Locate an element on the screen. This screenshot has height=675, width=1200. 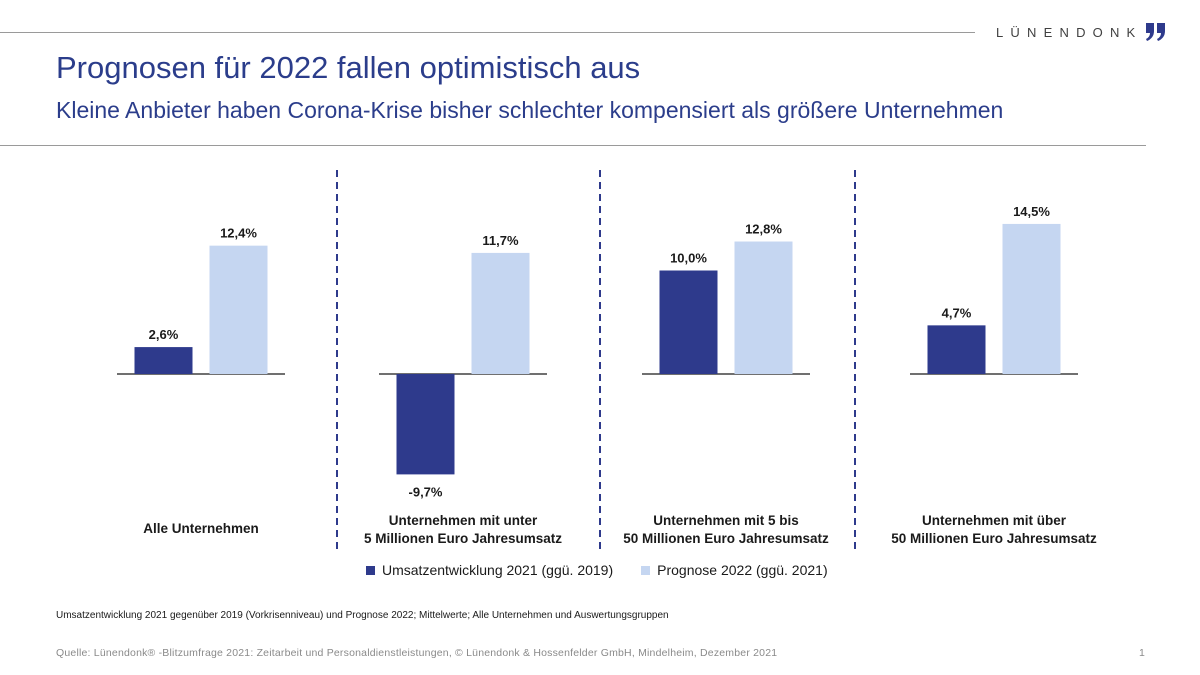
category-label-4-line-2: 50 Millionen Euro Jahresumsatz is located at coordinates (994, 538).